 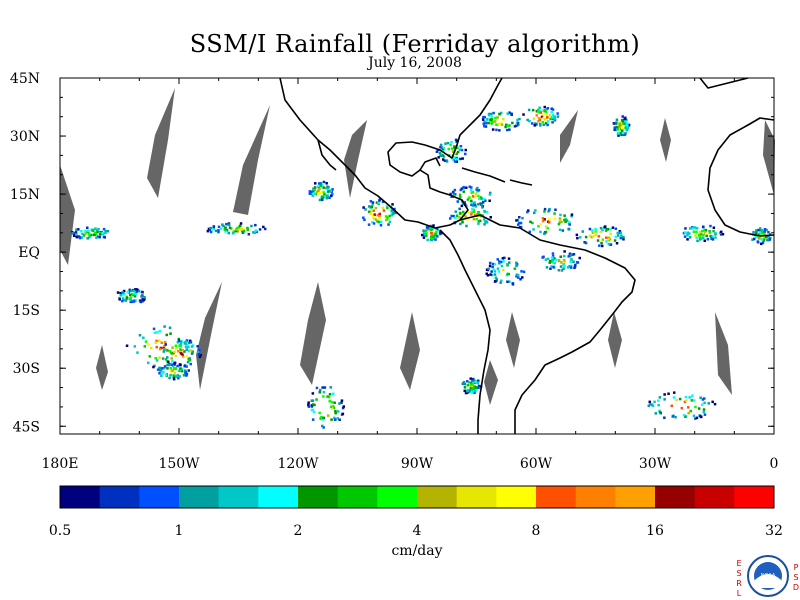 I want to click on colorbar-tick-label: 1, so click(x=179, y=531).